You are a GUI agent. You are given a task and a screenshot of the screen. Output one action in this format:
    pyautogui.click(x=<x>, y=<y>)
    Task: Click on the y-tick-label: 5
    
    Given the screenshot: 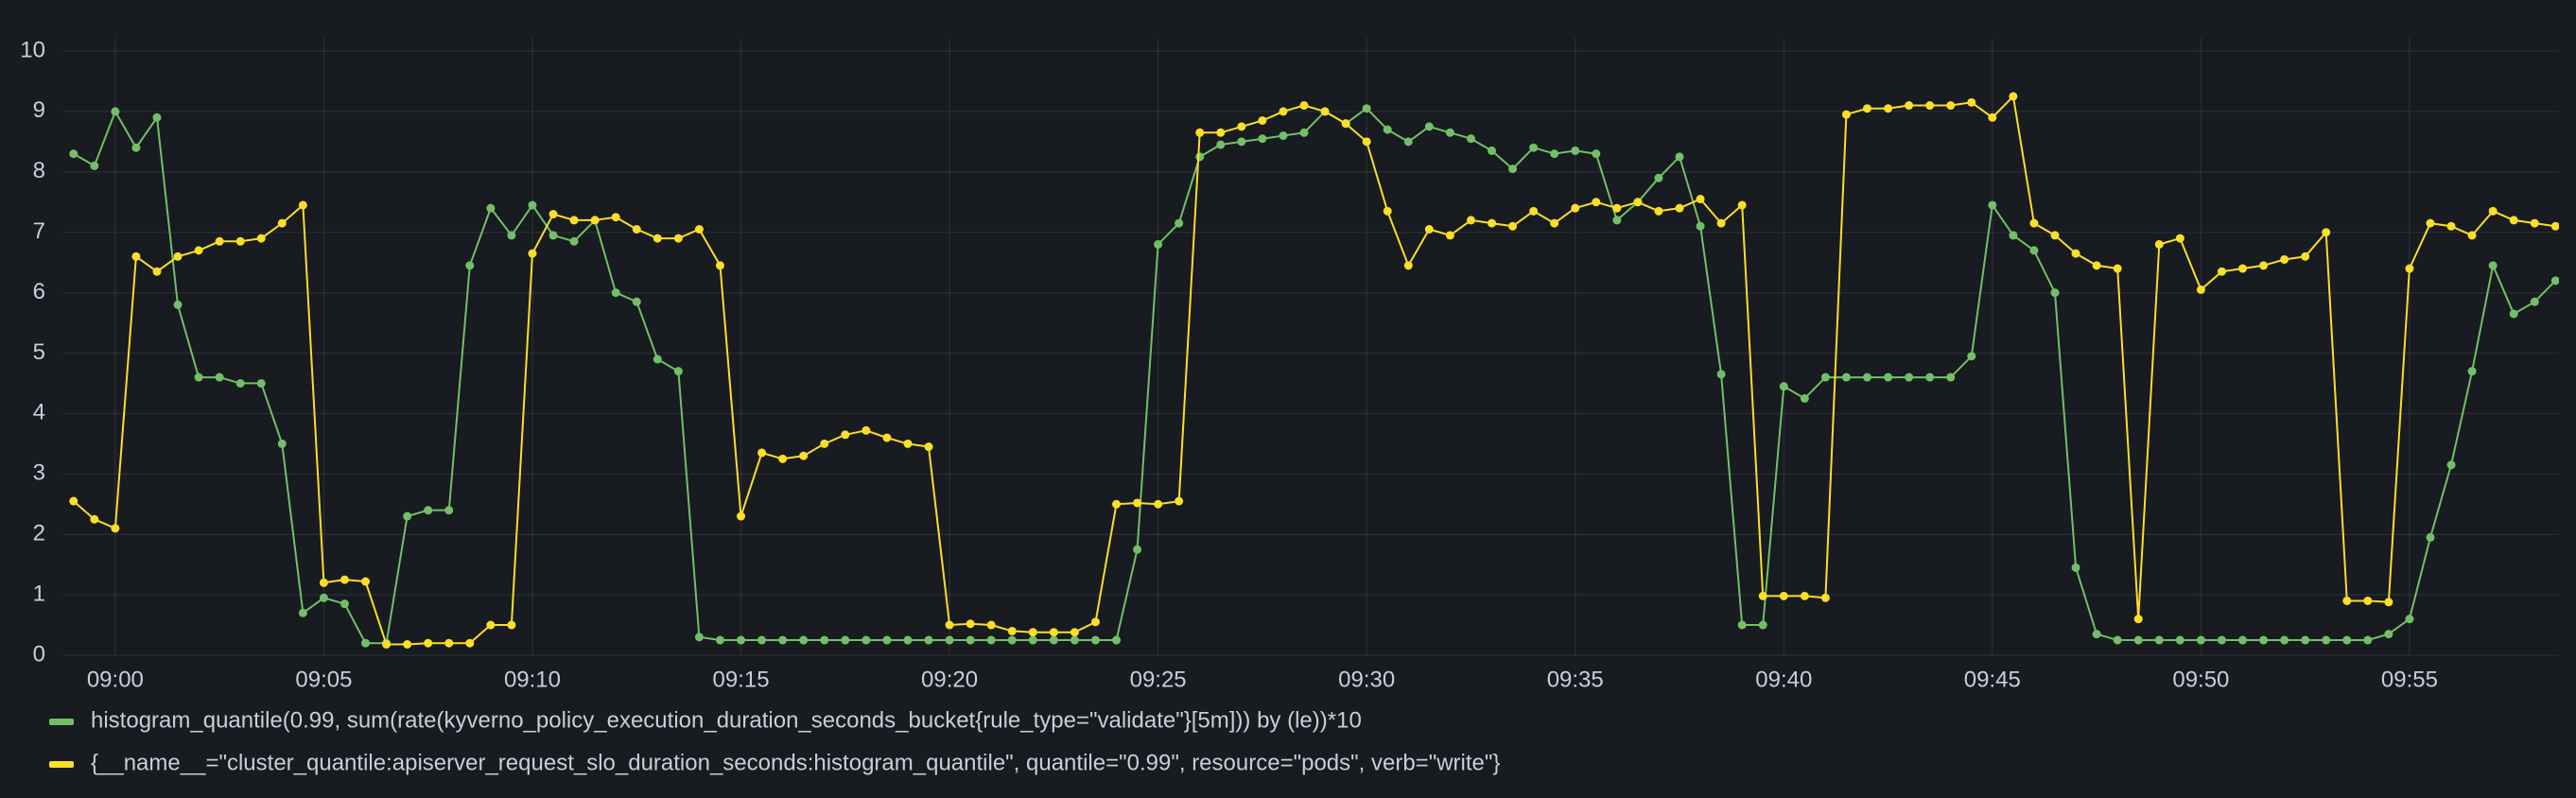 What is the action you would take?
    pyautogui.click(x=39, y=352)
    